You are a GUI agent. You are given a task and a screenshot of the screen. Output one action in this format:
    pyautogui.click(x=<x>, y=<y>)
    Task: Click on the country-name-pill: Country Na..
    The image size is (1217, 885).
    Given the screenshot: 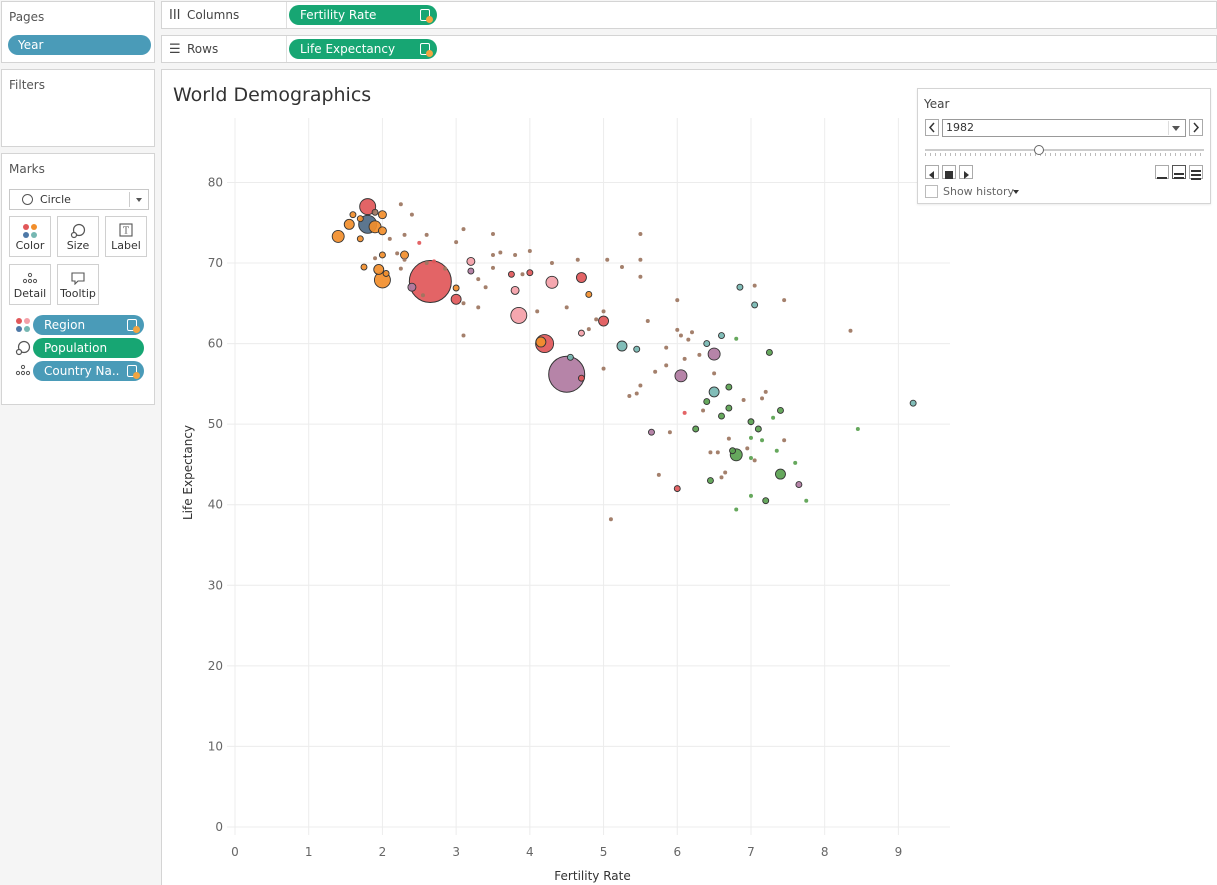 What is the action you would take?
    pyautogui.click(x=88, y=371)
    